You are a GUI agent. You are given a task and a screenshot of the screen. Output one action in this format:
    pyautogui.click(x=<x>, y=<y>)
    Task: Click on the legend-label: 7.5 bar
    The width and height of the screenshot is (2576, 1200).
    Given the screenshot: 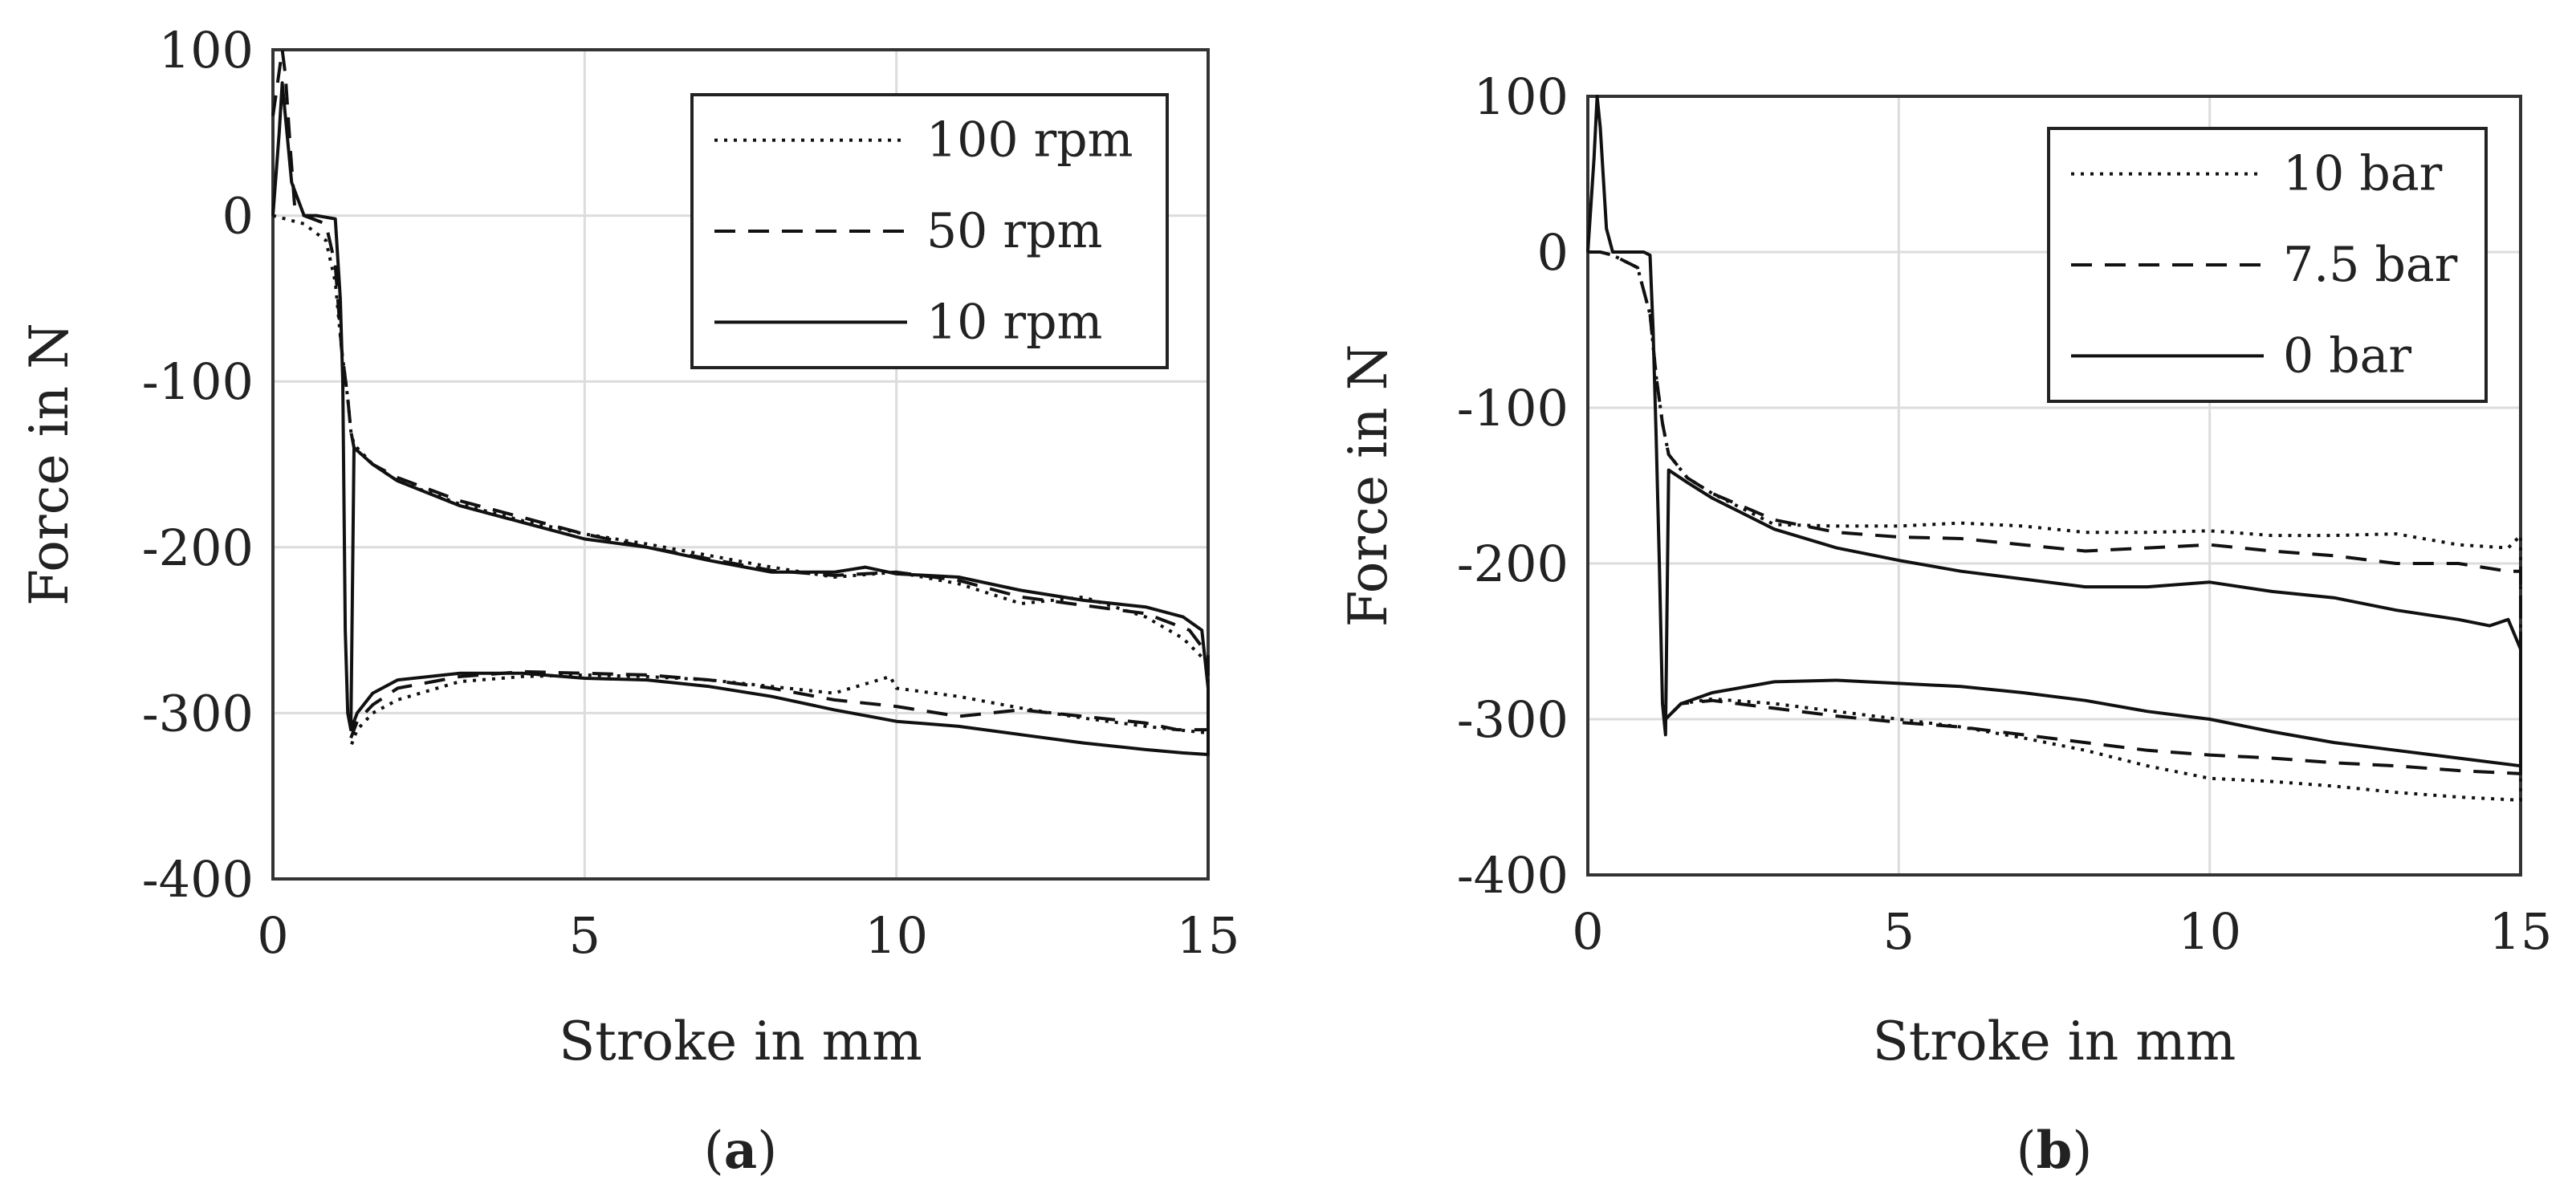 What is the action you would take?
    pyautogui.click(x=2370, y=265)
    